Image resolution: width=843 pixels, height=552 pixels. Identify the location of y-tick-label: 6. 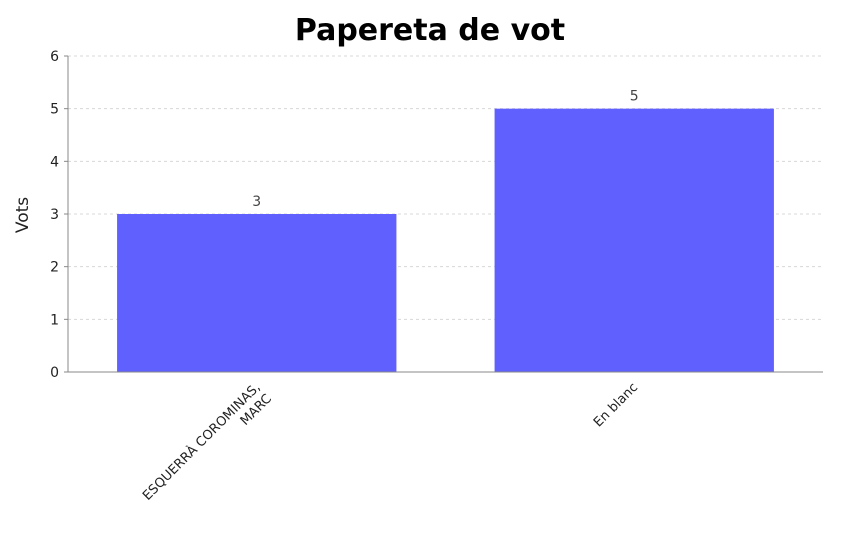
(54, 57).